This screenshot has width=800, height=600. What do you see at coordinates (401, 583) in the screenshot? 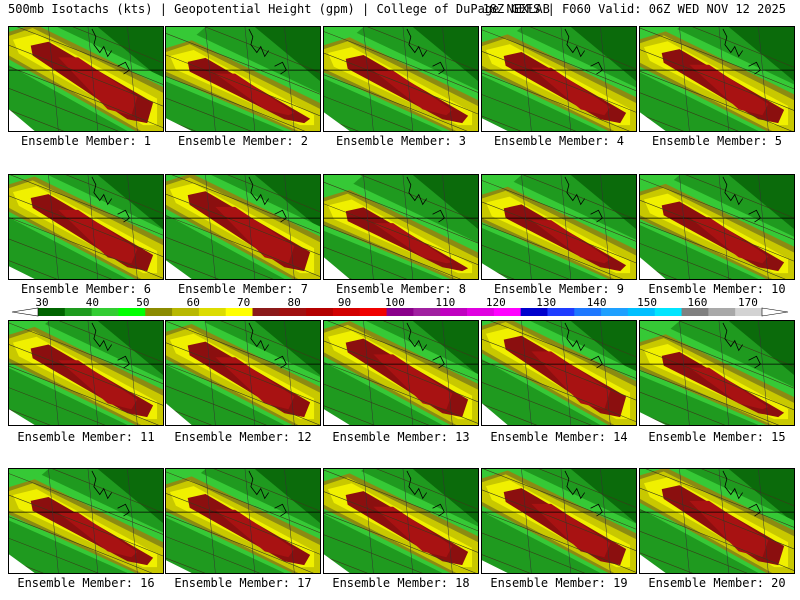
I see `ensemble-member-caption: Ensemble Member: 18` at bounding box center [401, 583].